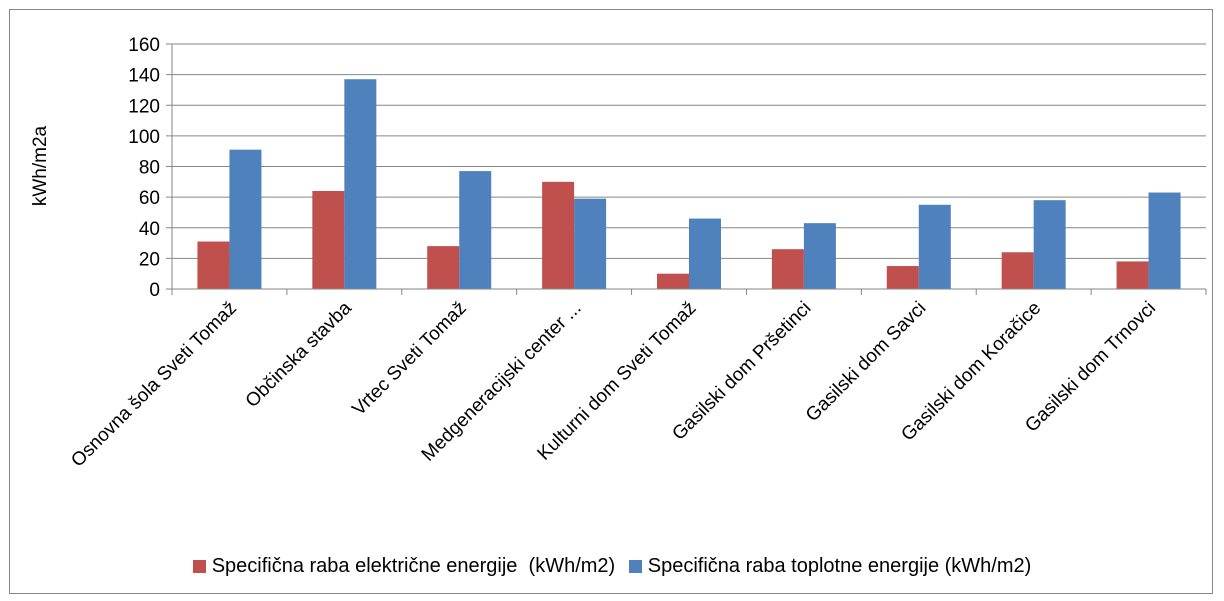  What do you see at coordinates (149, 168) in the screenshot?
I see `y-tick-label: 80` at bounding box center [149, 168].